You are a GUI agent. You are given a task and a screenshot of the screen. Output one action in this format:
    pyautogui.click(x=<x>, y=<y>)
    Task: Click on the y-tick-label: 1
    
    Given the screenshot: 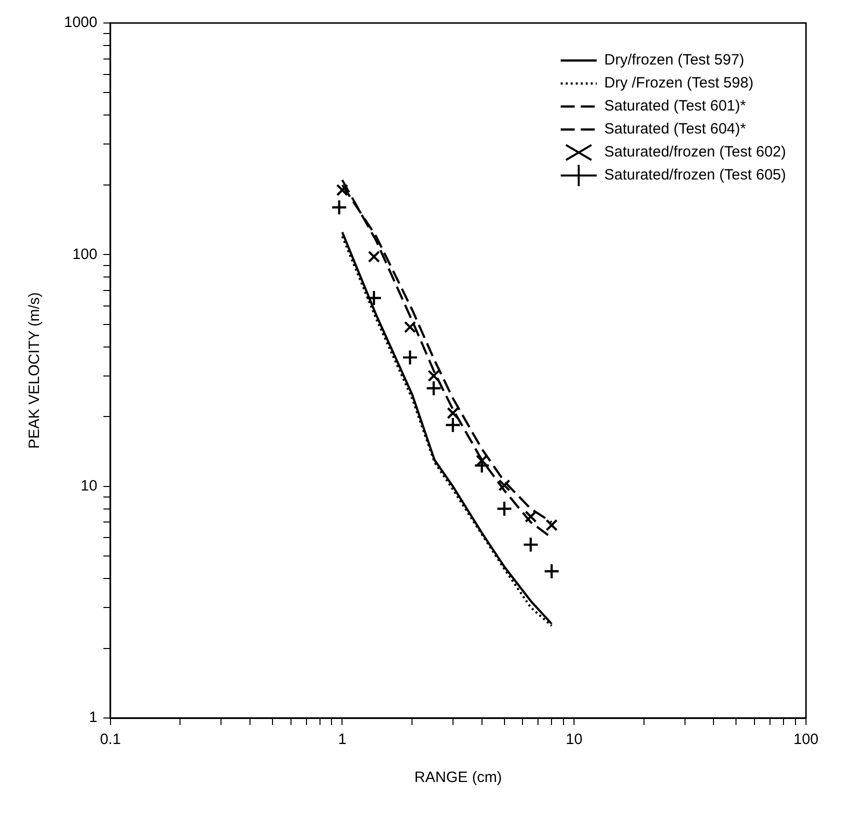 What is the action you would take?
    pyautogui.click(x=93, y=717)
    